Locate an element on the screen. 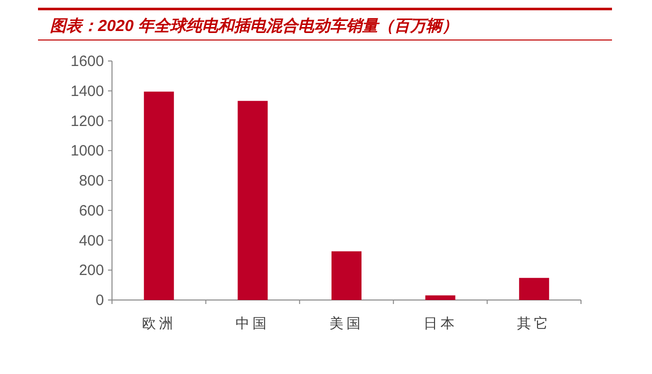  y-tick-label: 200 is located at coordinates (91, 271).